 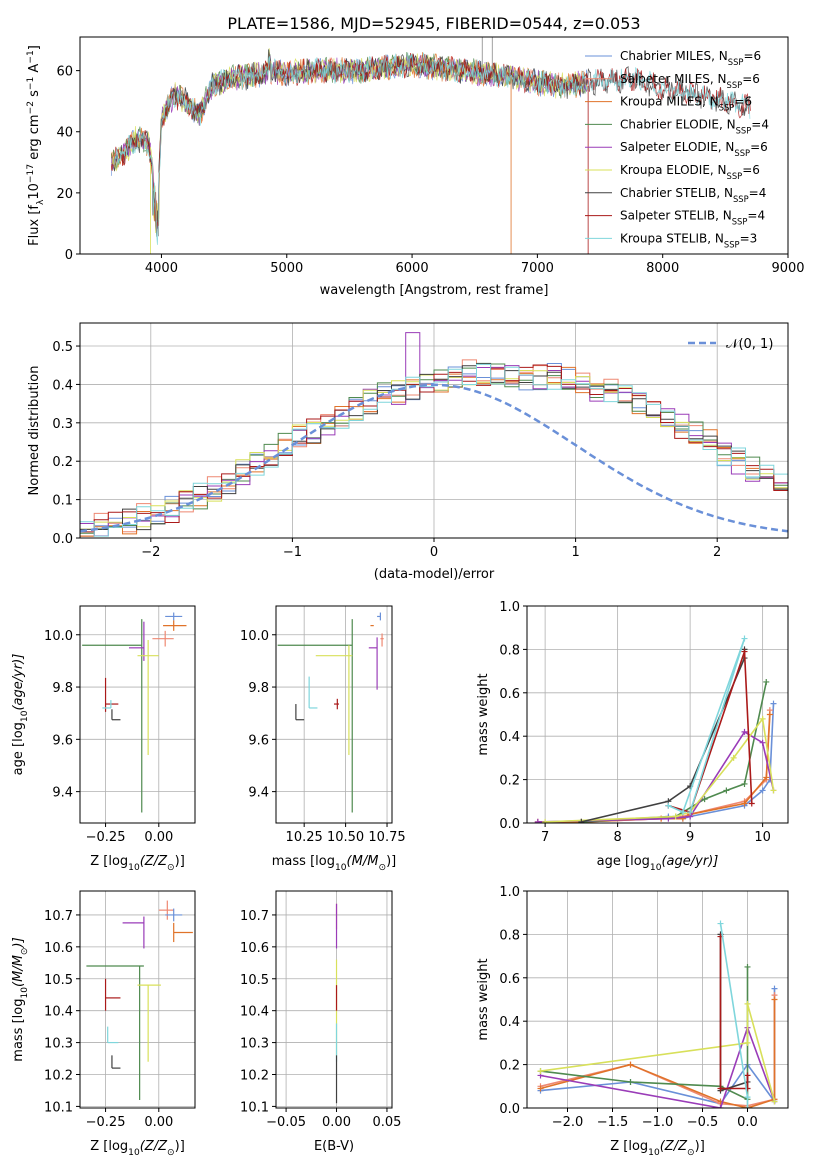 What do you see at coordinates (58, 980) in the screenshot?
I see `mass-vs-Z-y-tick-label: 10.5` at bounding box center [58, 980].